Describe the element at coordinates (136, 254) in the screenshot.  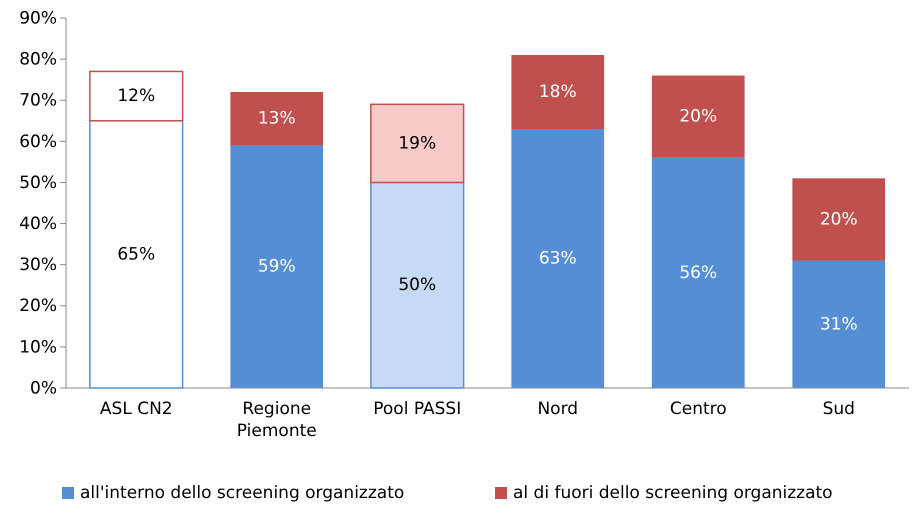
I see `data-label: 65%` at that location.